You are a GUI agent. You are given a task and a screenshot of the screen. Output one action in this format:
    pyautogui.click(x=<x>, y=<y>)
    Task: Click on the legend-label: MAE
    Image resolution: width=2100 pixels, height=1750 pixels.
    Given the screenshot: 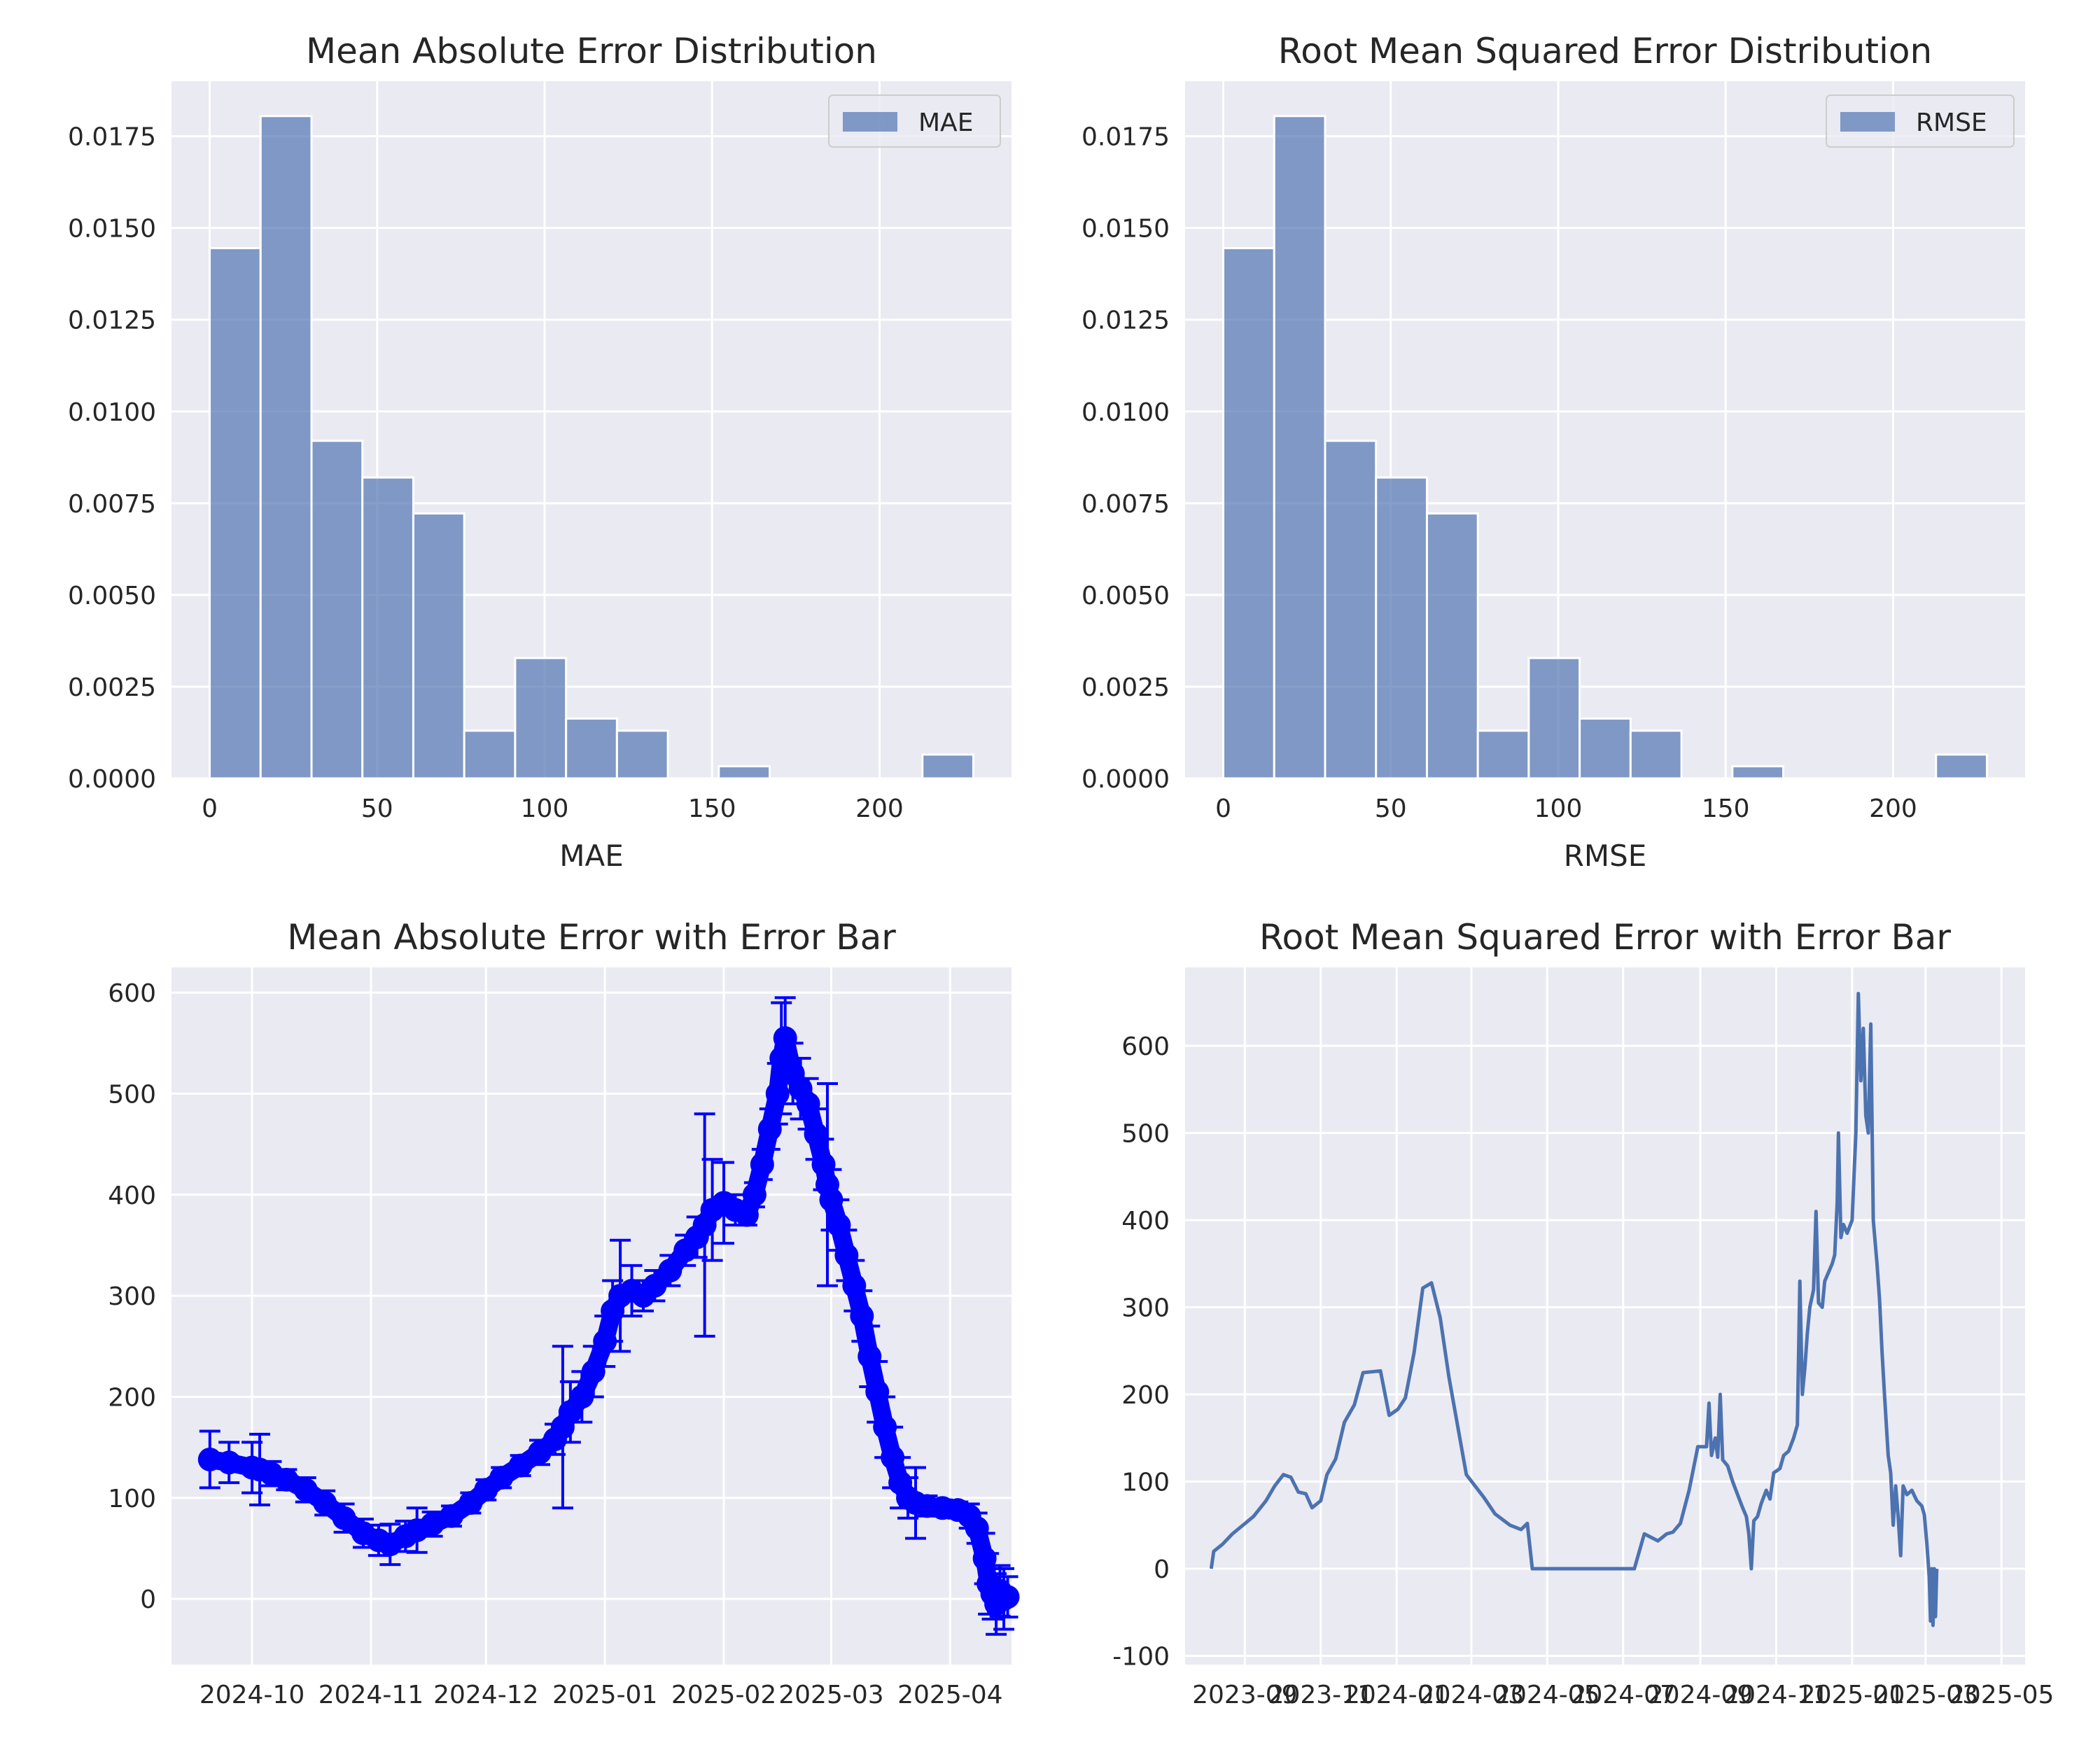 What is the action you would take?
    pyautogui.click(x=945, y=122)
    